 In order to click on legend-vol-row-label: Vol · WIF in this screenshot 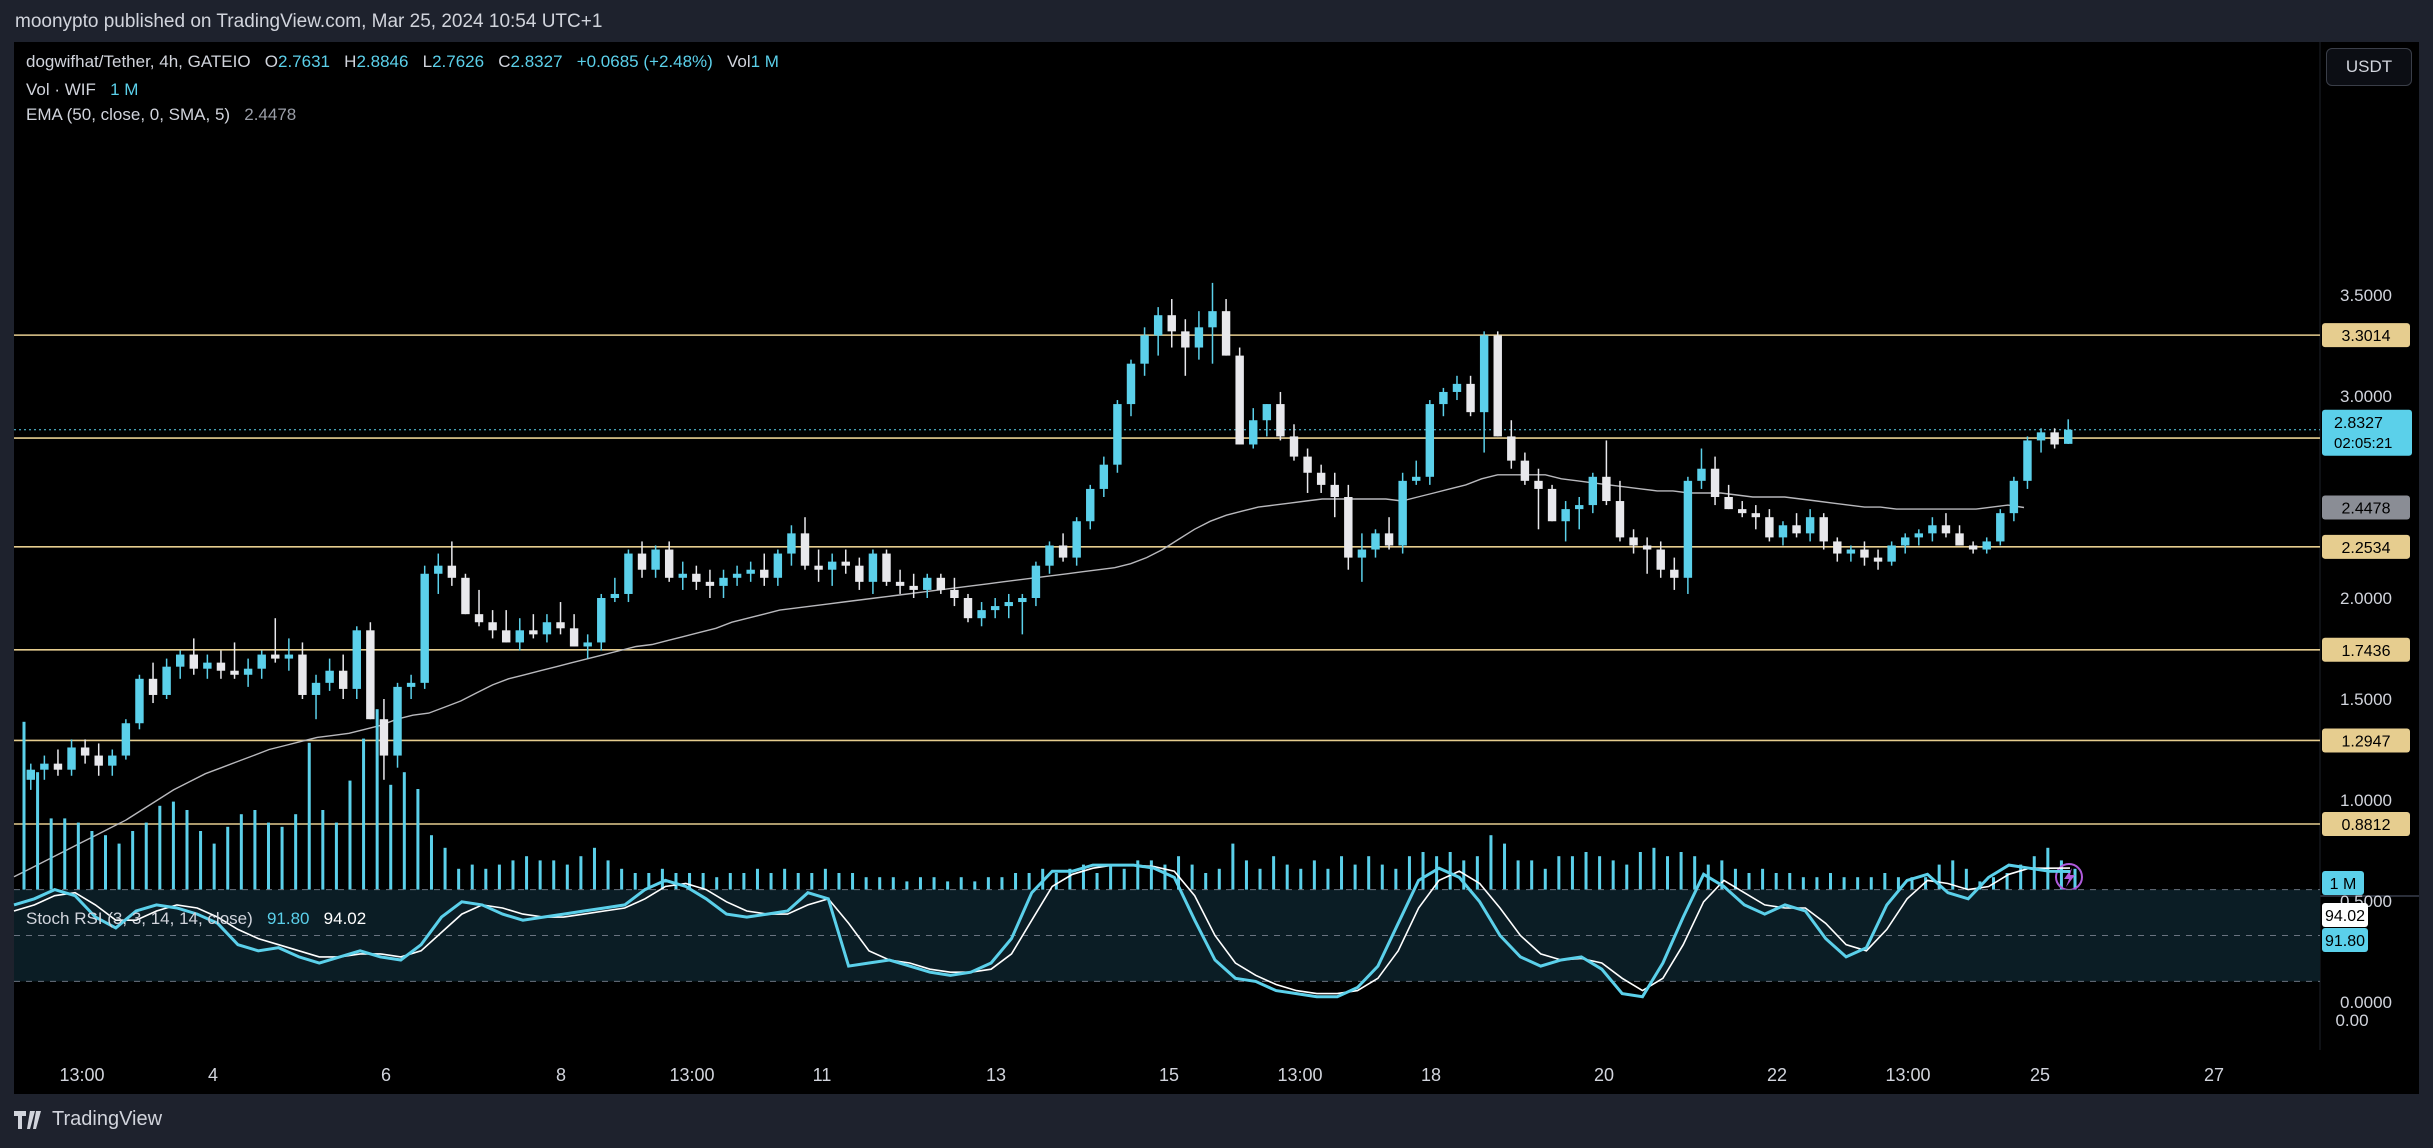, I will do `click(61, 89)`.